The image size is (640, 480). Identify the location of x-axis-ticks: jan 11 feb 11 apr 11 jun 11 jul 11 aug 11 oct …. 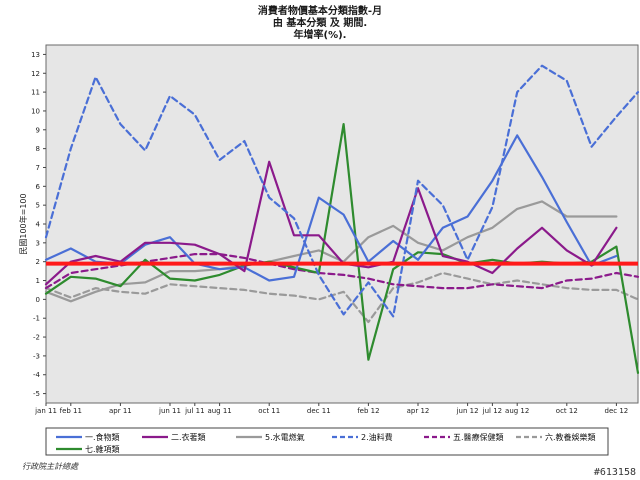
(331, 409).